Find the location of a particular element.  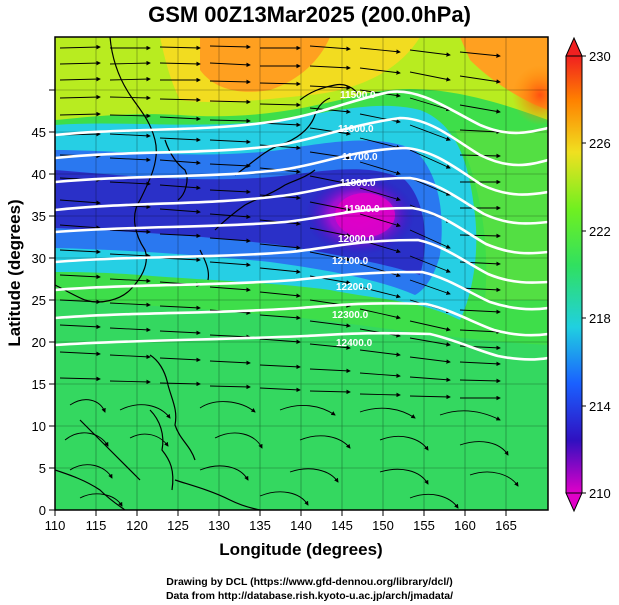

contour-label: 12200.0 is located at coordinates (354, 287).